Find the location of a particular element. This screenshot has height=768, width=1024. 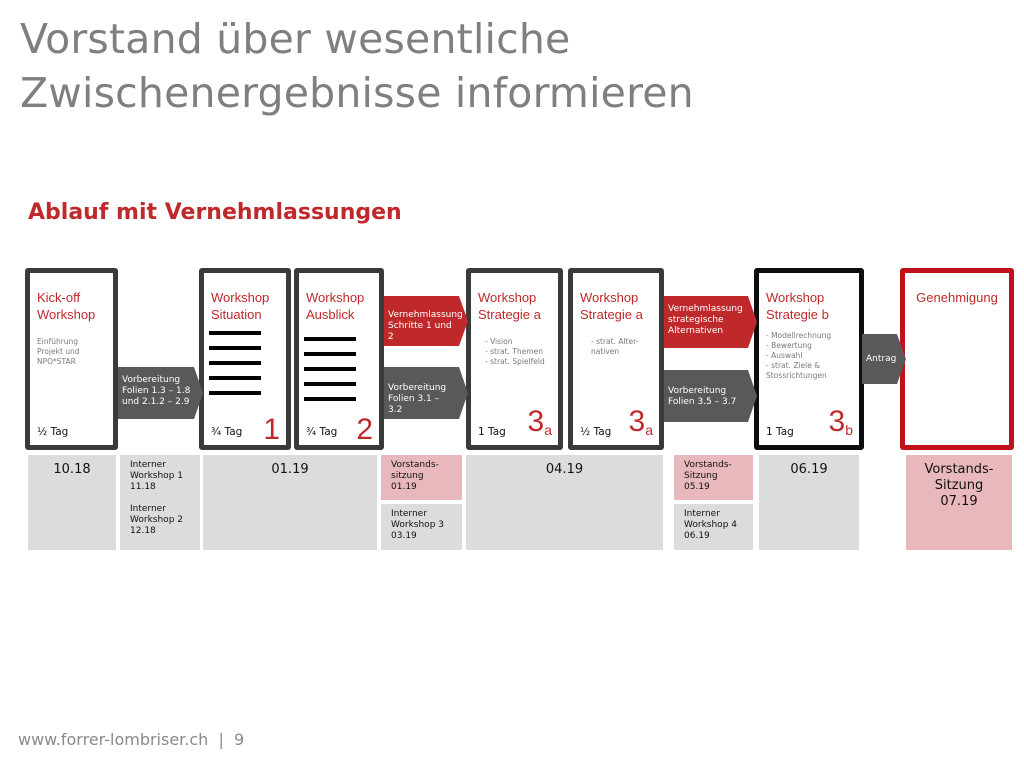

card-workshop-situation: Workshop Situation ¾ Tag 1 is located at coordinates (245, 359).